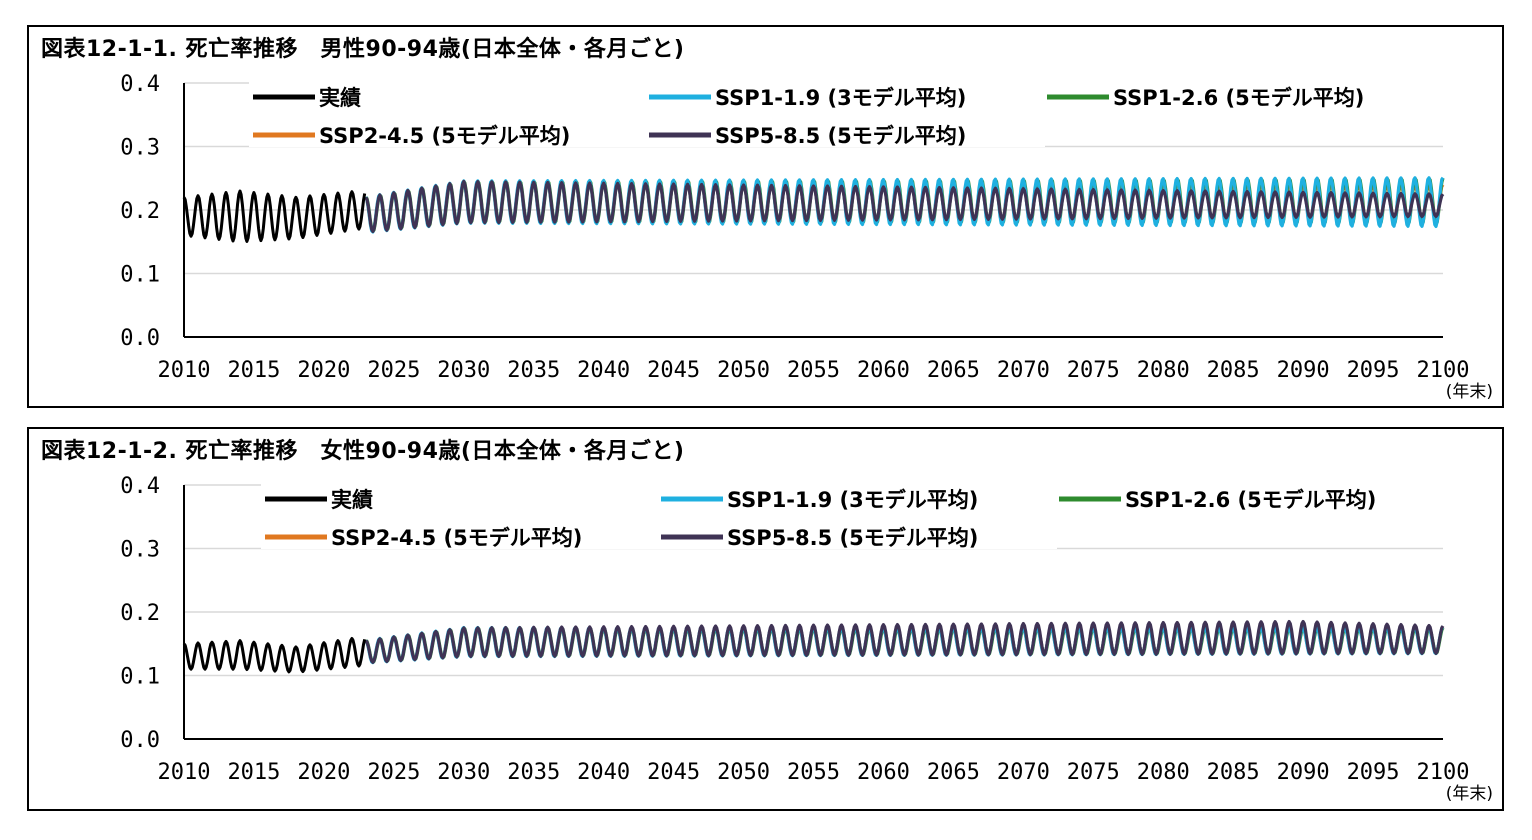 This screenshot has width=1532, height=840. I want to click on chart-title: 図表12-1-1. 死亡率推移 男性90-94歳(日本全体・各月ごと), so click(363, 49).